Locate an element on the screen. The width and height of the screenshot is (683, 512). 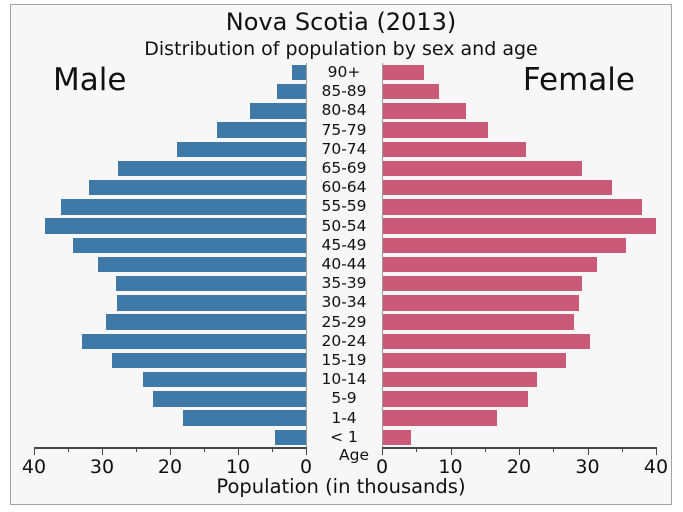
pyramid-row: 85-89 is located at coordinates (345, 91).